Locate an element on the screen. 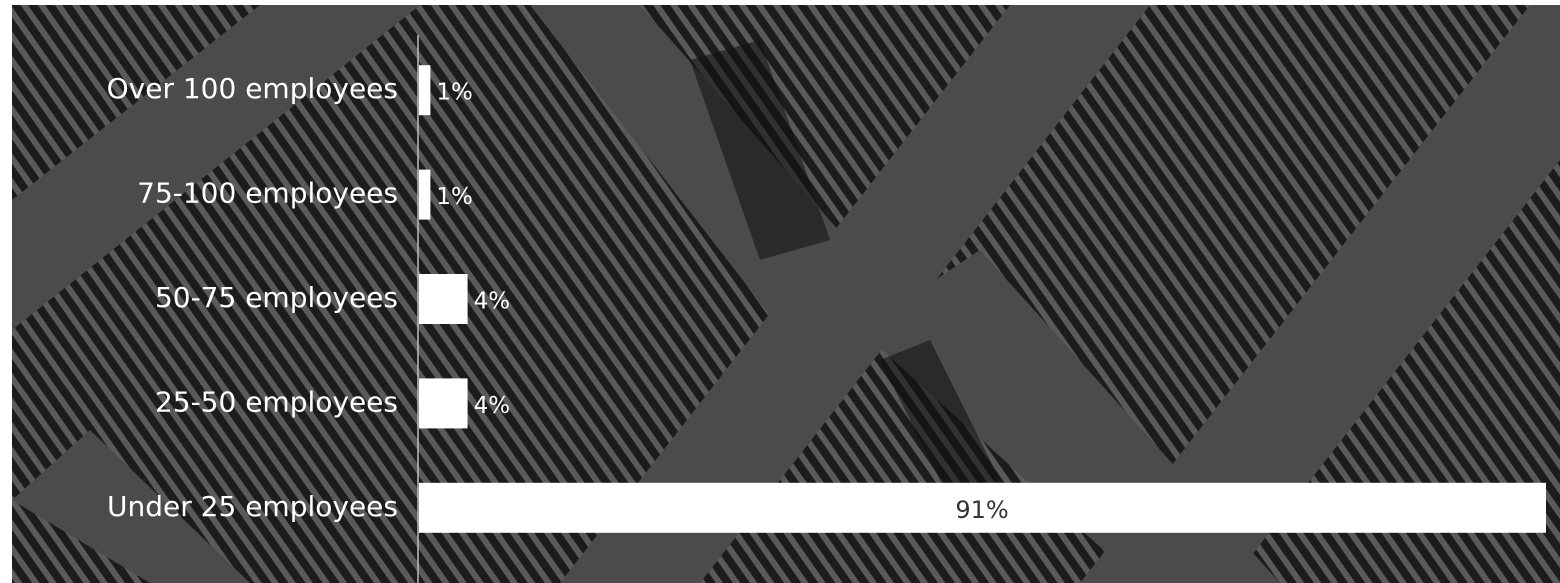 This screenshot has width=1560, height=583. category-label: Over 100 employees is located at coordinates (252, 88).